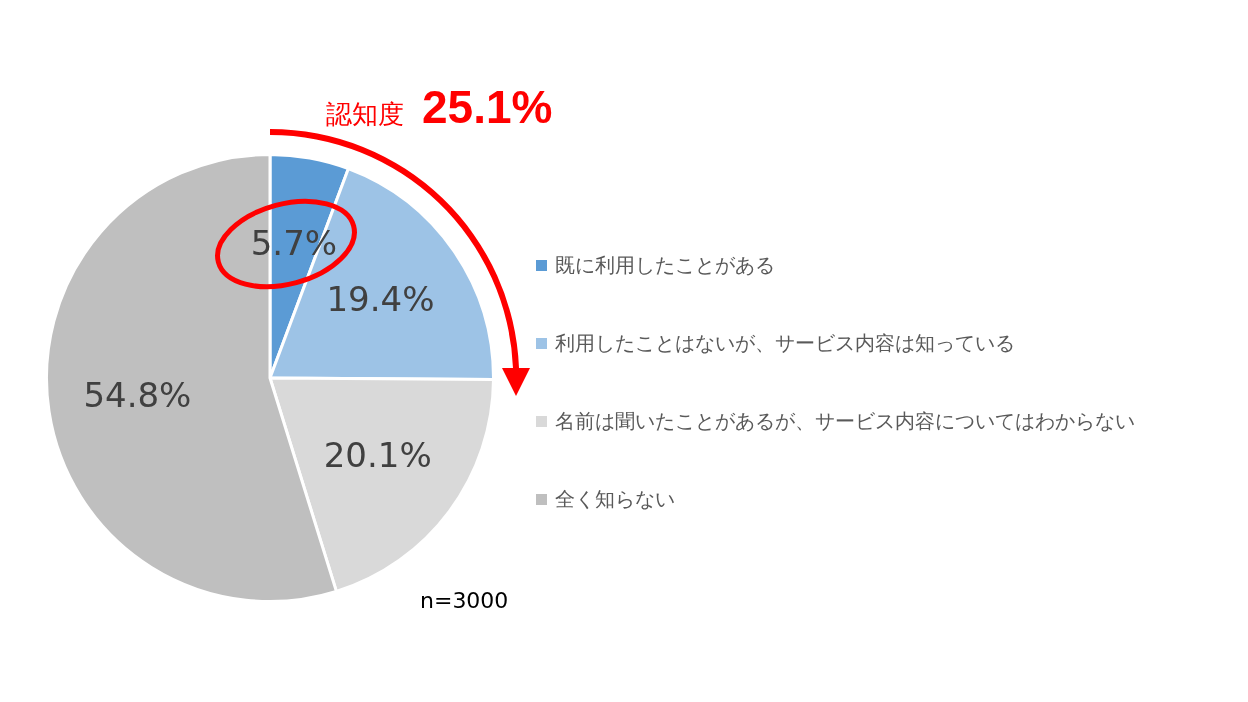 This screenshot has width=1248, height=702. Describe the element at coordinates (785, 343) in the screenshot. I see `legend-label: 利用したことはないが、サービス内容は知っている` at that location.